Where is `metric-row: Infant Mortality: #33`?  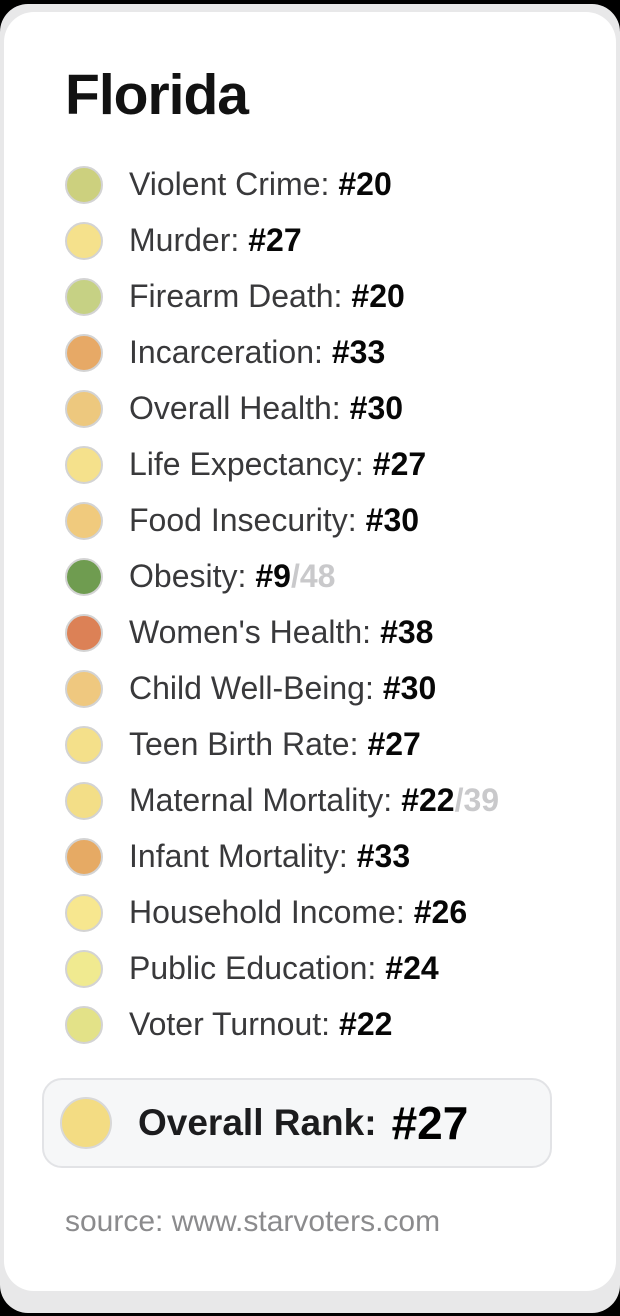
metric-row: Infant Mortality: #33 is located at coordinates (340, 857).